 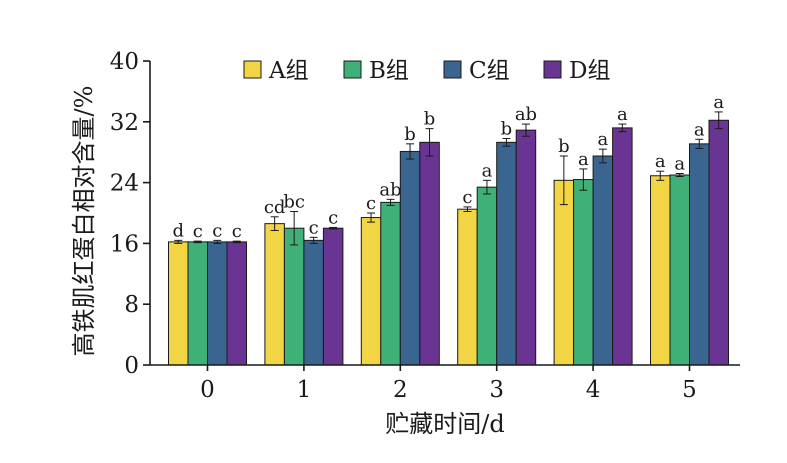 What do you see at coordinates (124, 184) in the screenshot?
I see `y-tick-label: 24` at bounding box center [124, 184].